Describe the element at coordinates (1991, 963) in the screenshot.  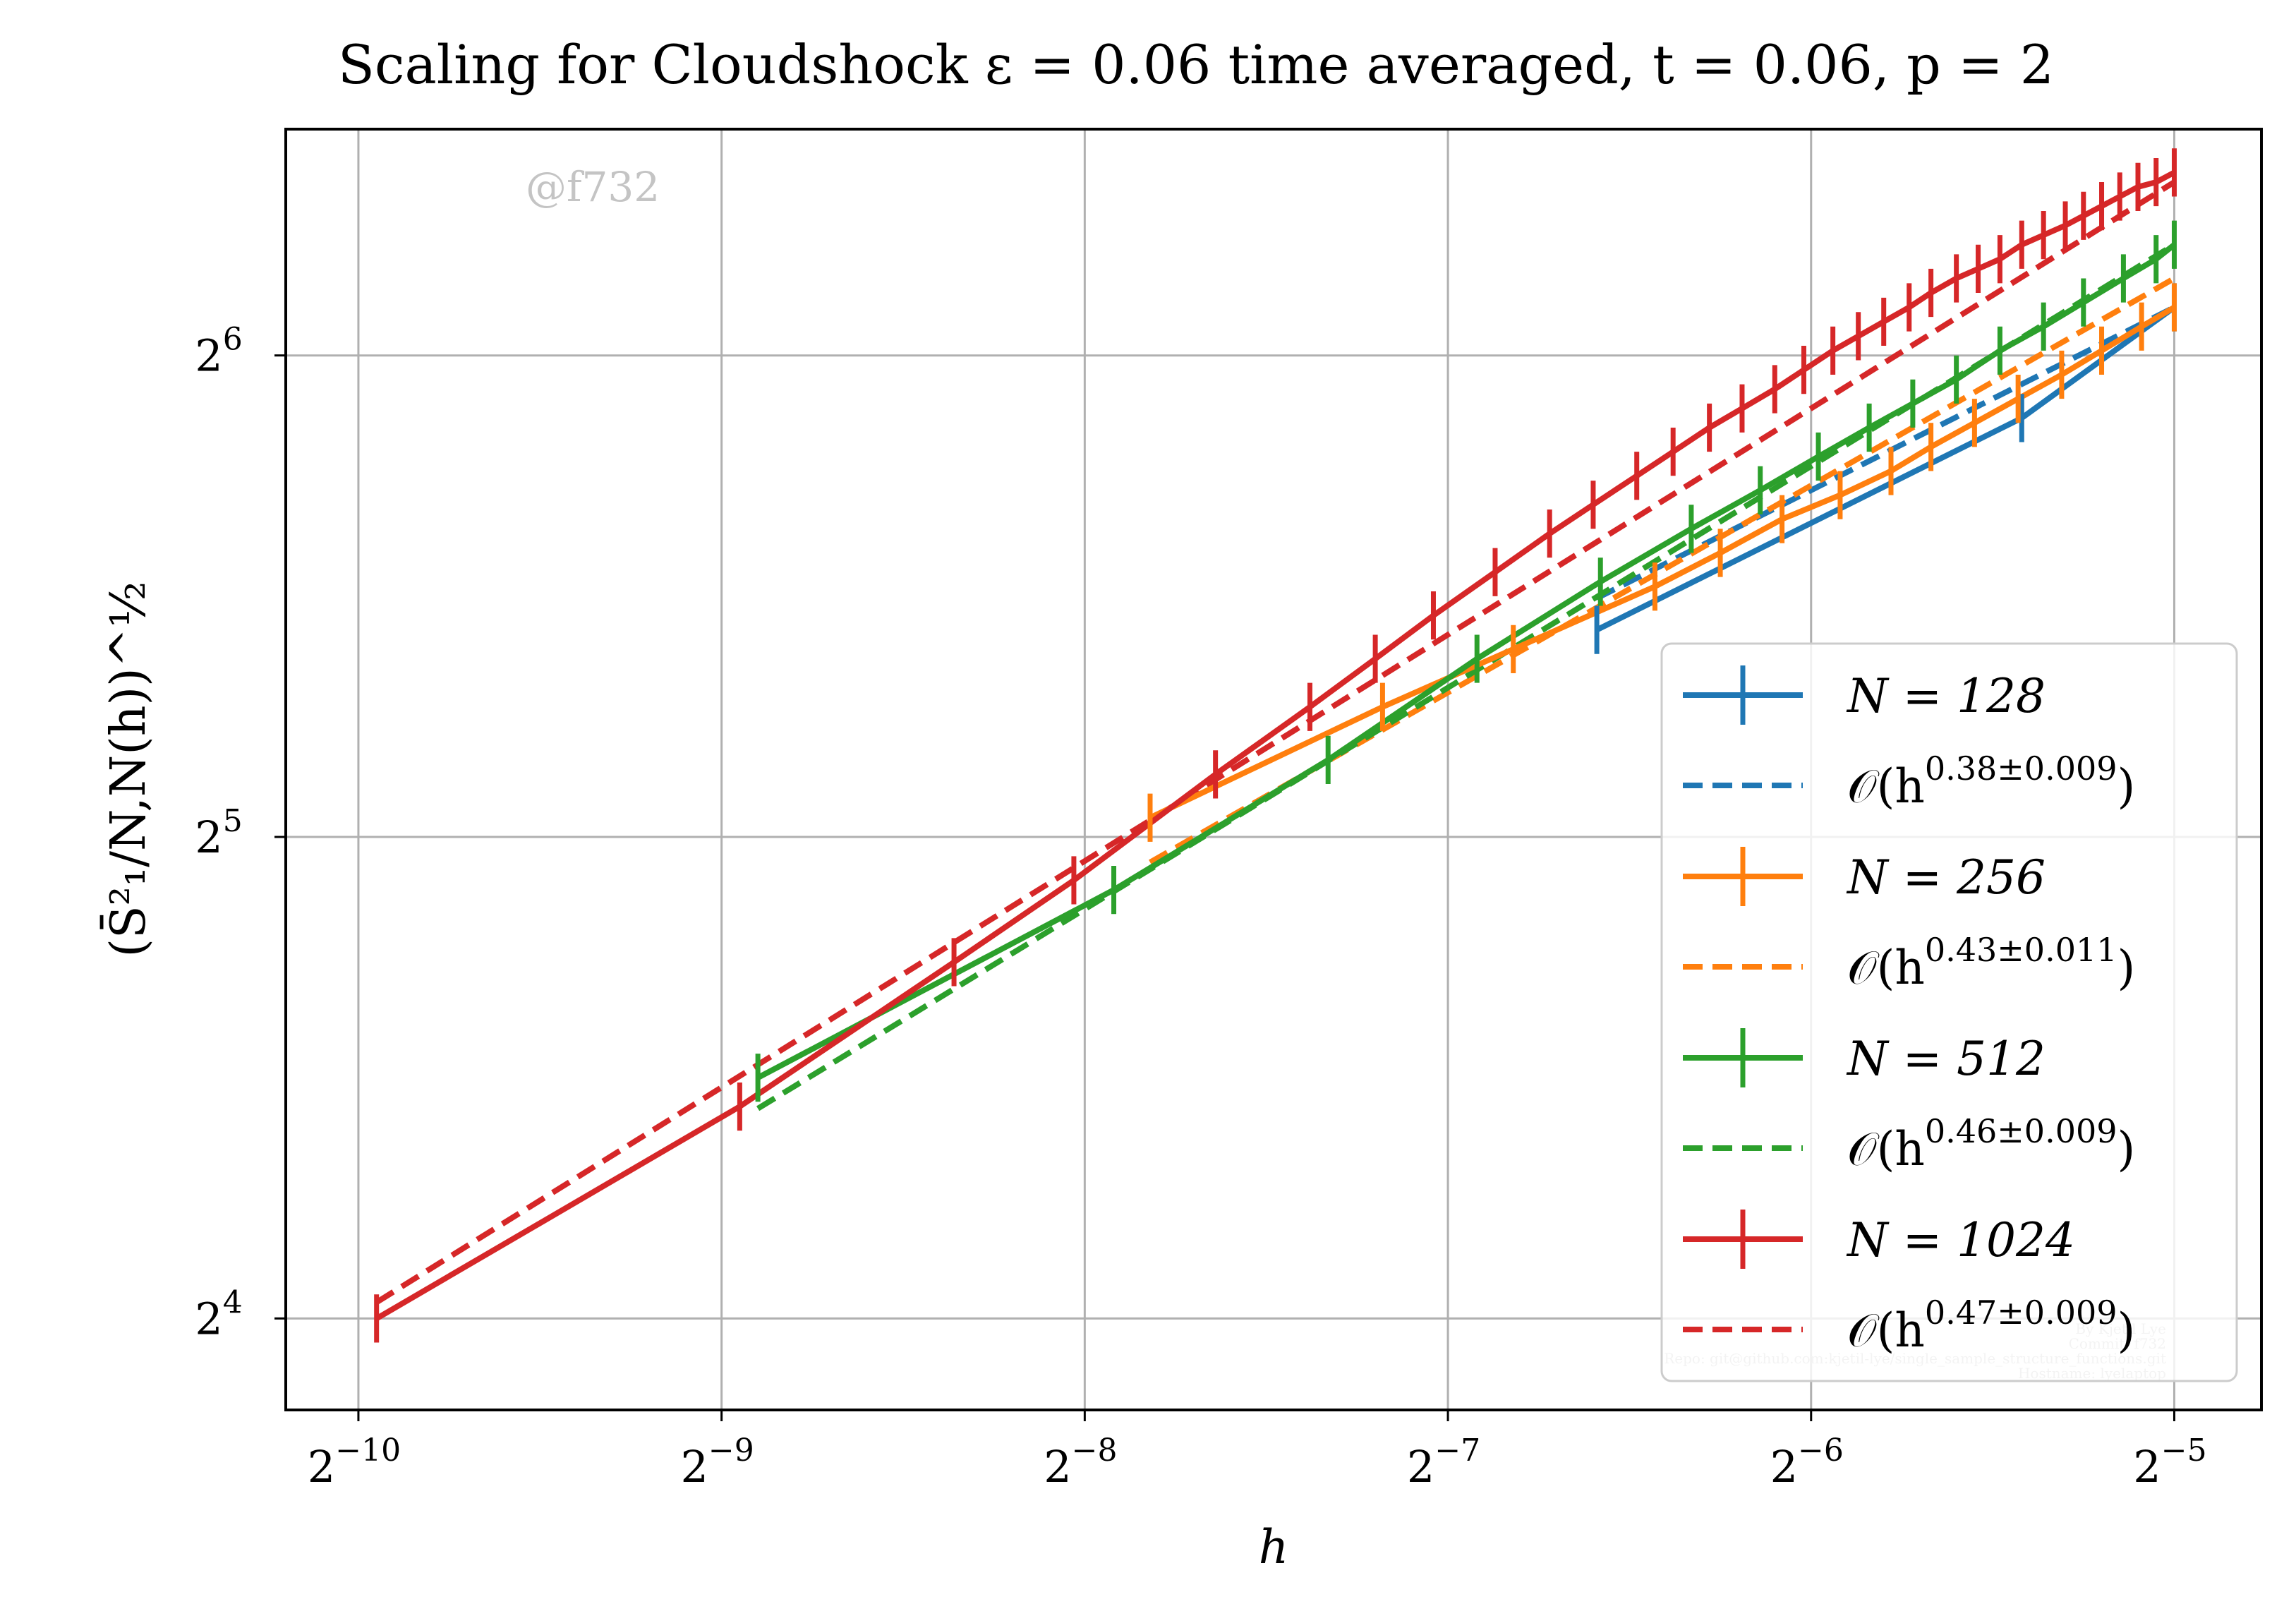
I see `legend-fit-label: 𝒪(h0.43±0.011)` at that location.